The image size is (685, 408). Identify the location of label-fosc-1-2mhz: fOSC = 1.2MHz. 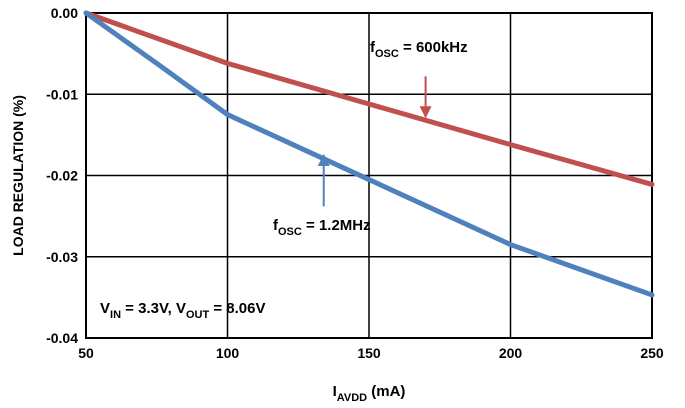
(322, 227).